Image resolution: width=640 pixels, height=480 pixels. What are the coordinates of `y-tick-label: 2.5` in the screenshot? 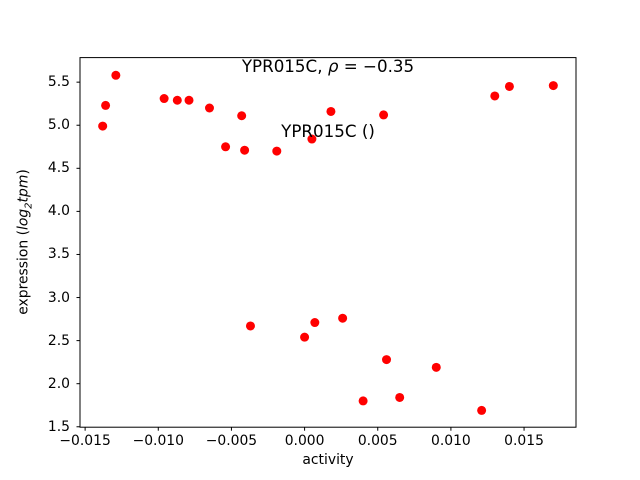 It's located at (58, 340).